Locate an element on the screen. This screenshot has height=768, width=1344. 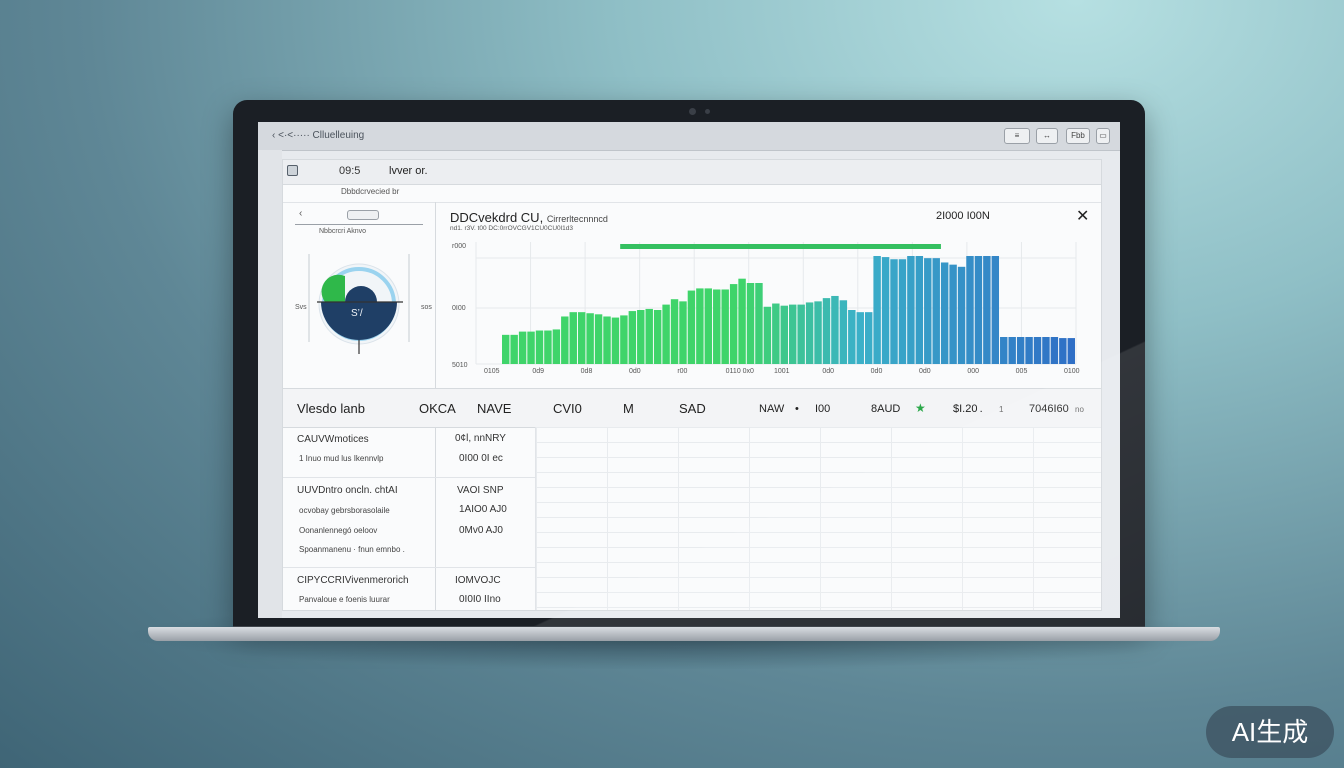
chart-x-tick-label: 005 is located at coordinates (1022, 371).